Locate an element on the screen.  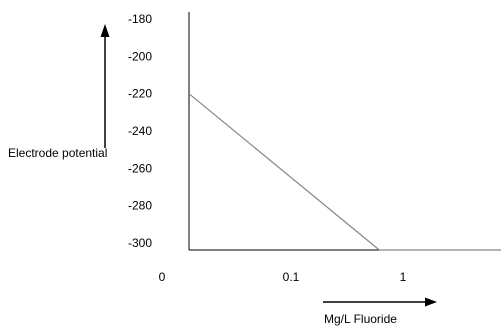
y-tick-label: -200 is located at coordinates (140, 56).